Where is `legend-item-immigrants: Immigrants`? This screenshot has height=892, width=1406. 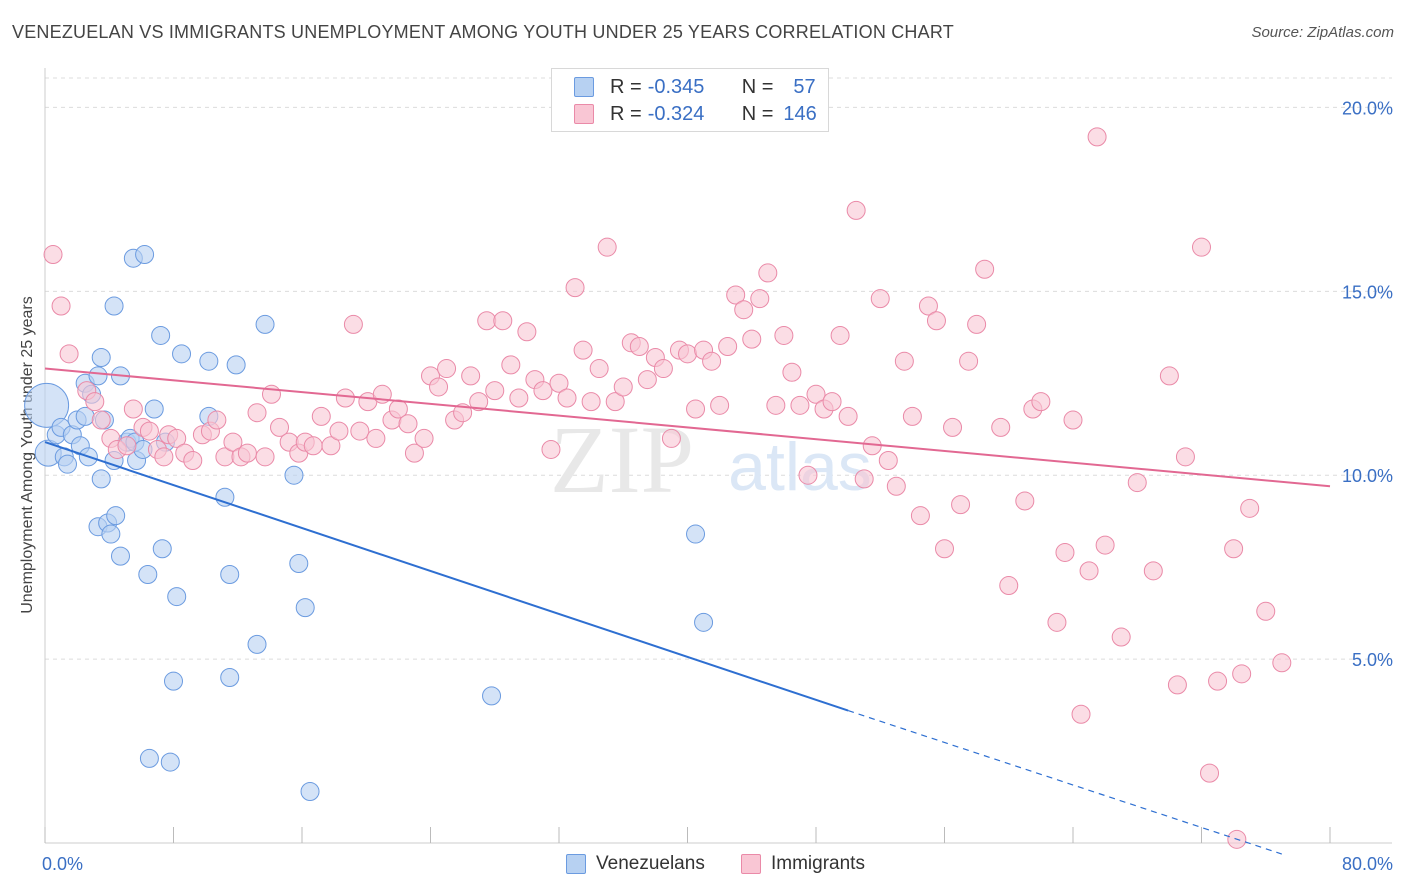 legend-item-immigrants: Immigrants is located at coordinates (803, 864).